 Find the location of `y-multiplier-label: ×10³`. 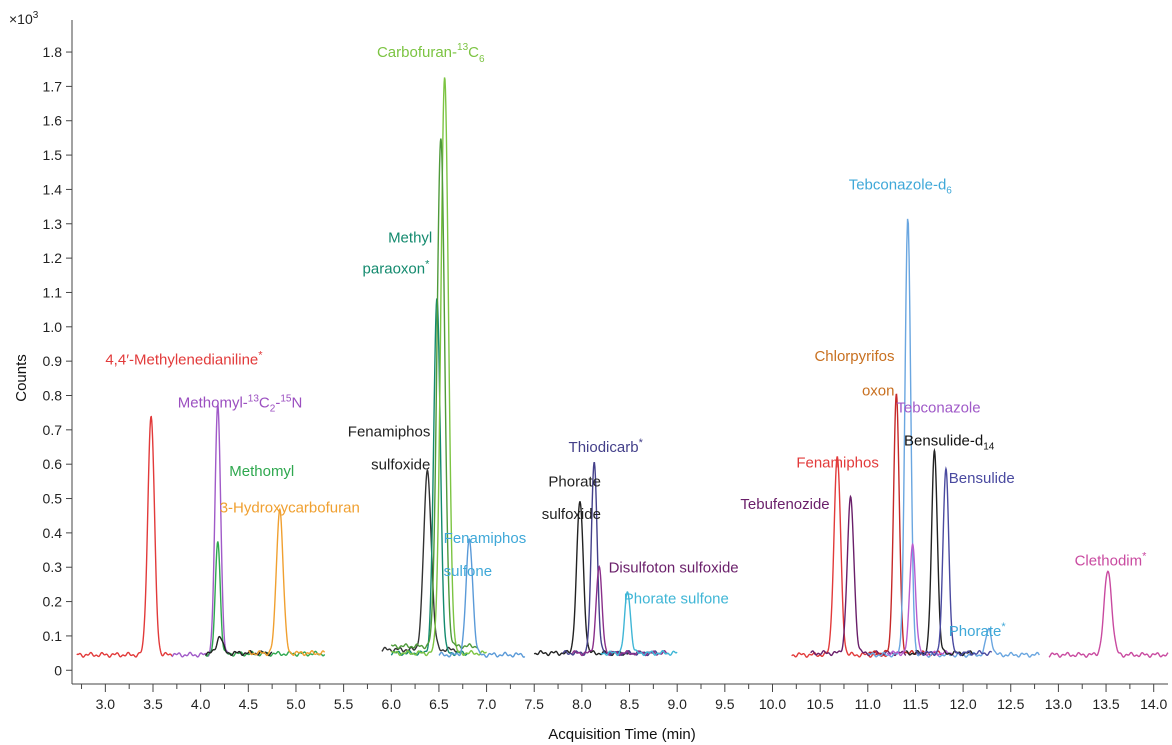

y-multiplier-label: ×10³ is located at coordinates (24, 18).